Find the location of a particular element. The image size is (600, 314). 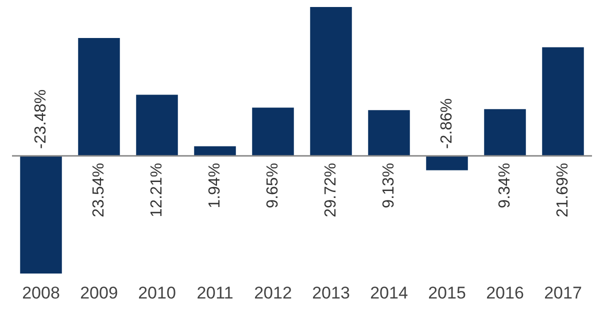

x-tick-label: 2011 is located at coordinates (215, 292).